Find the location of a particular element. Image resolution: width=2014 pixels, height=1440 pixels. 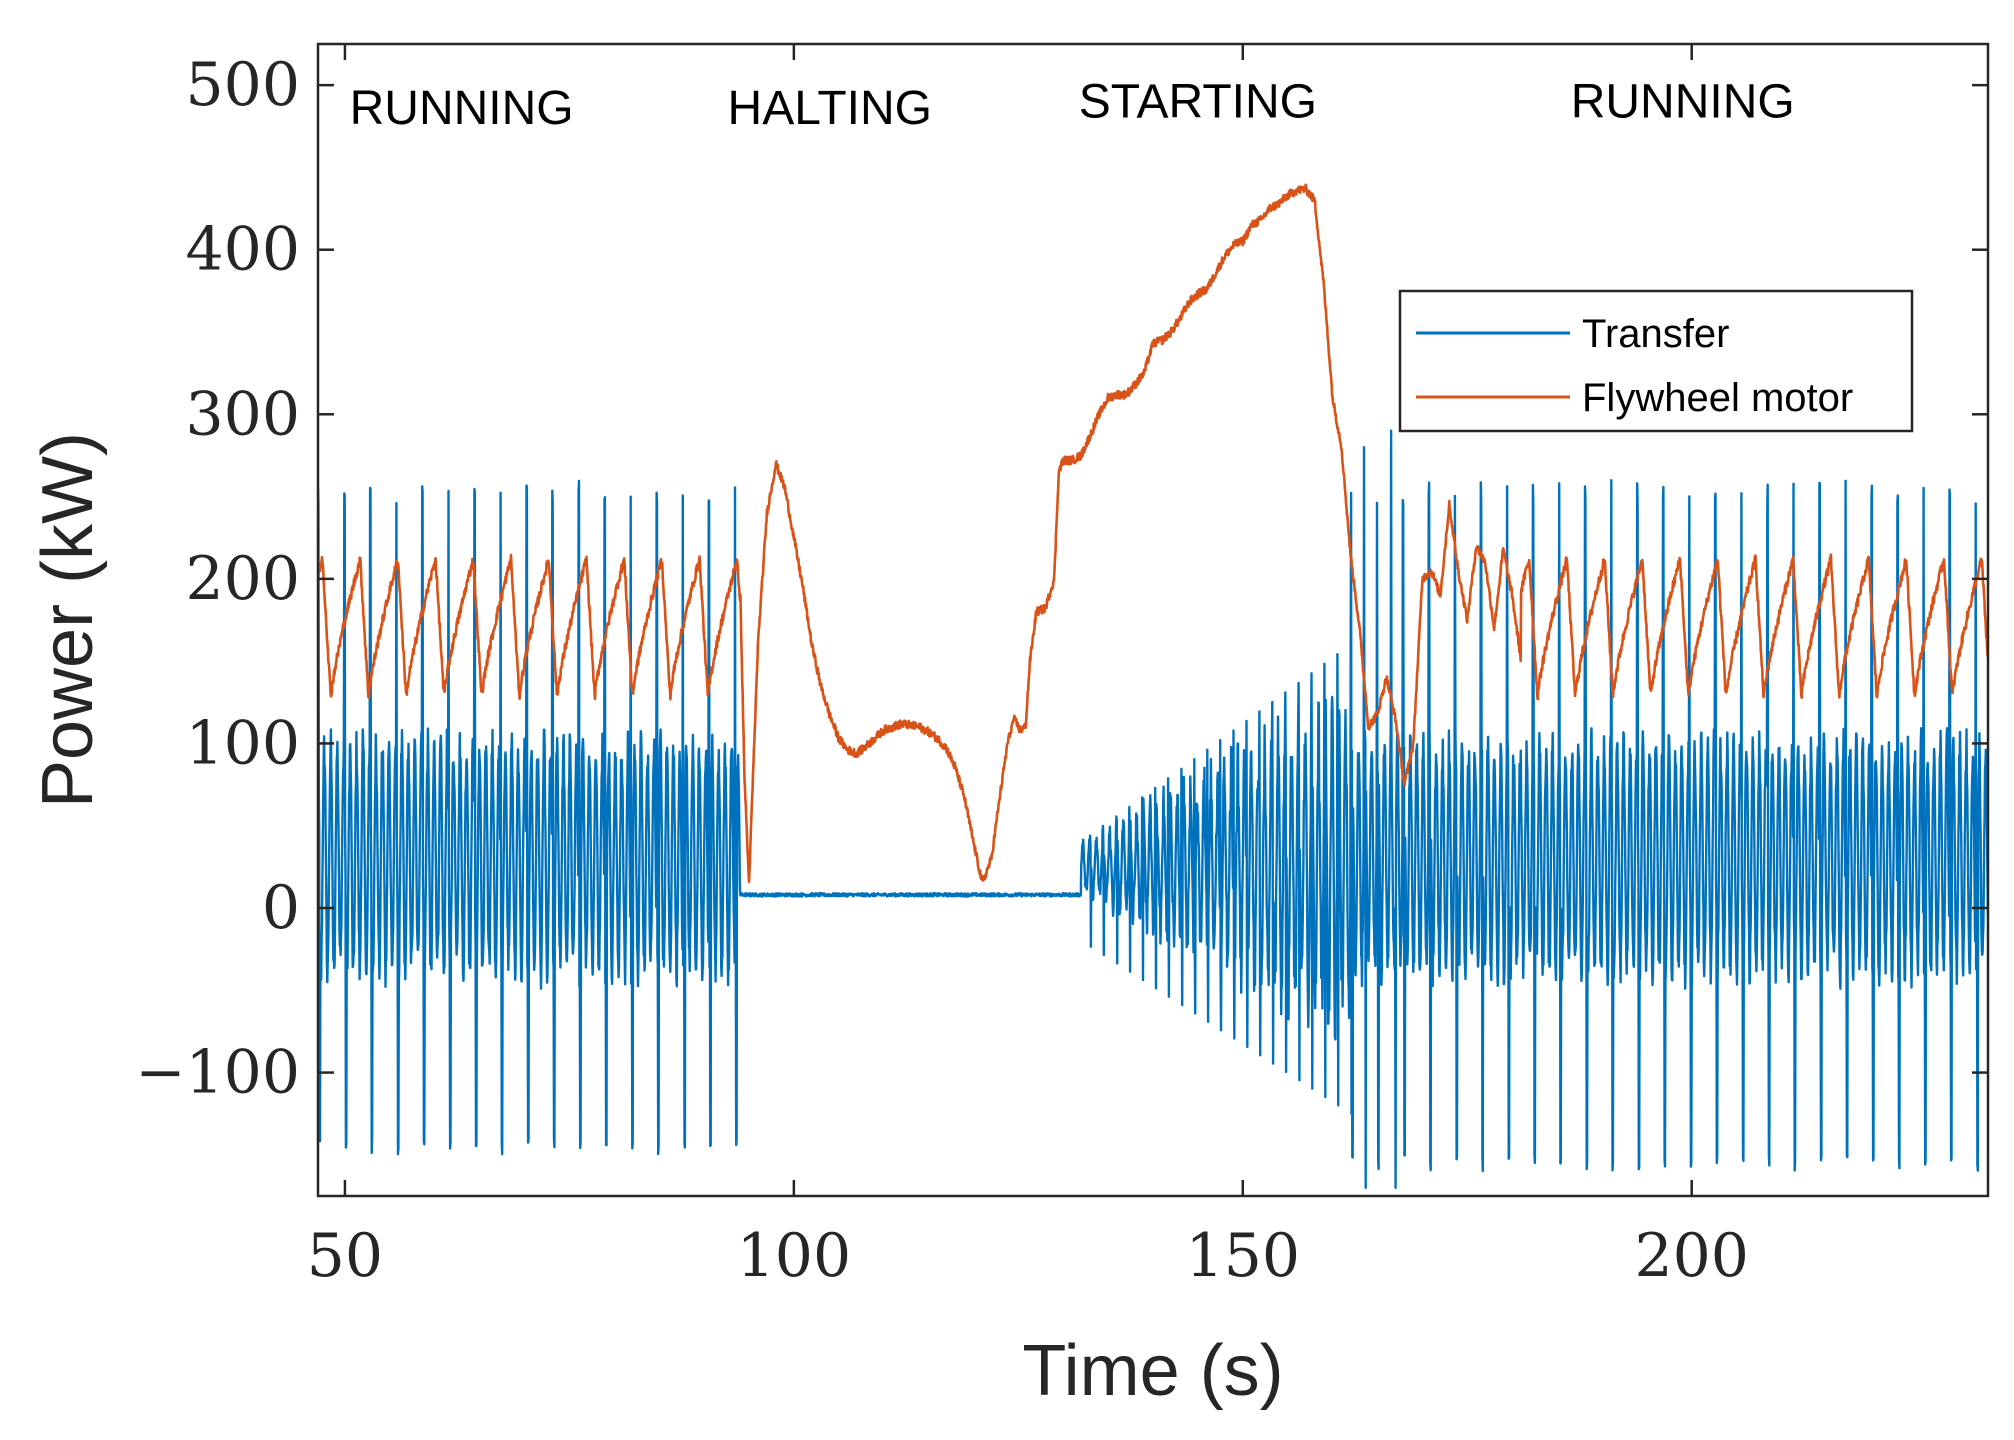

legend: Transfer Flywheel motor is located at coordinates (1656, 361).